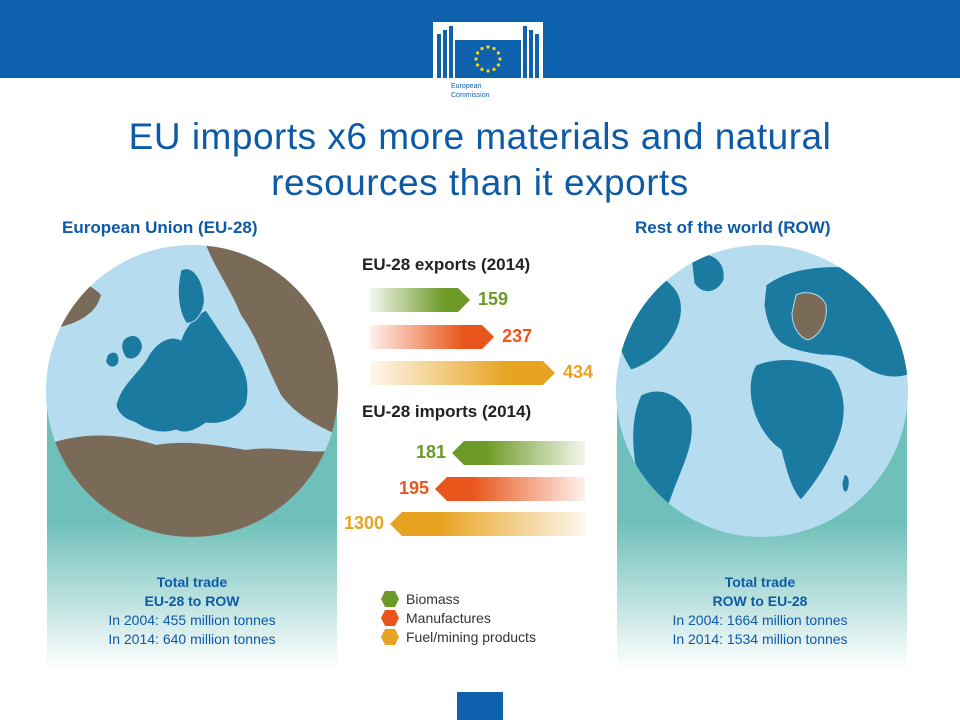 The width and height of the screenshot is (960, 720). I want to click on export-bar-biomass, so click(420, 300).